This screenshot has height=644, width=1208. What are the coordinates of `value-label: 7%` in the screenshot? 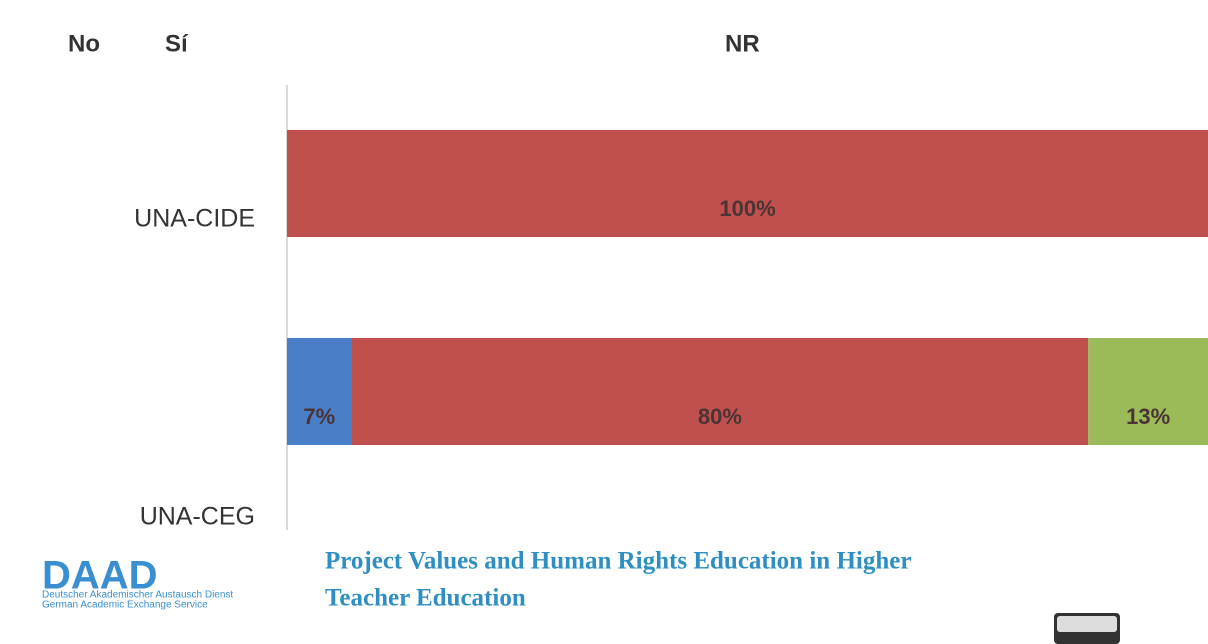 It's located at (319, 416).